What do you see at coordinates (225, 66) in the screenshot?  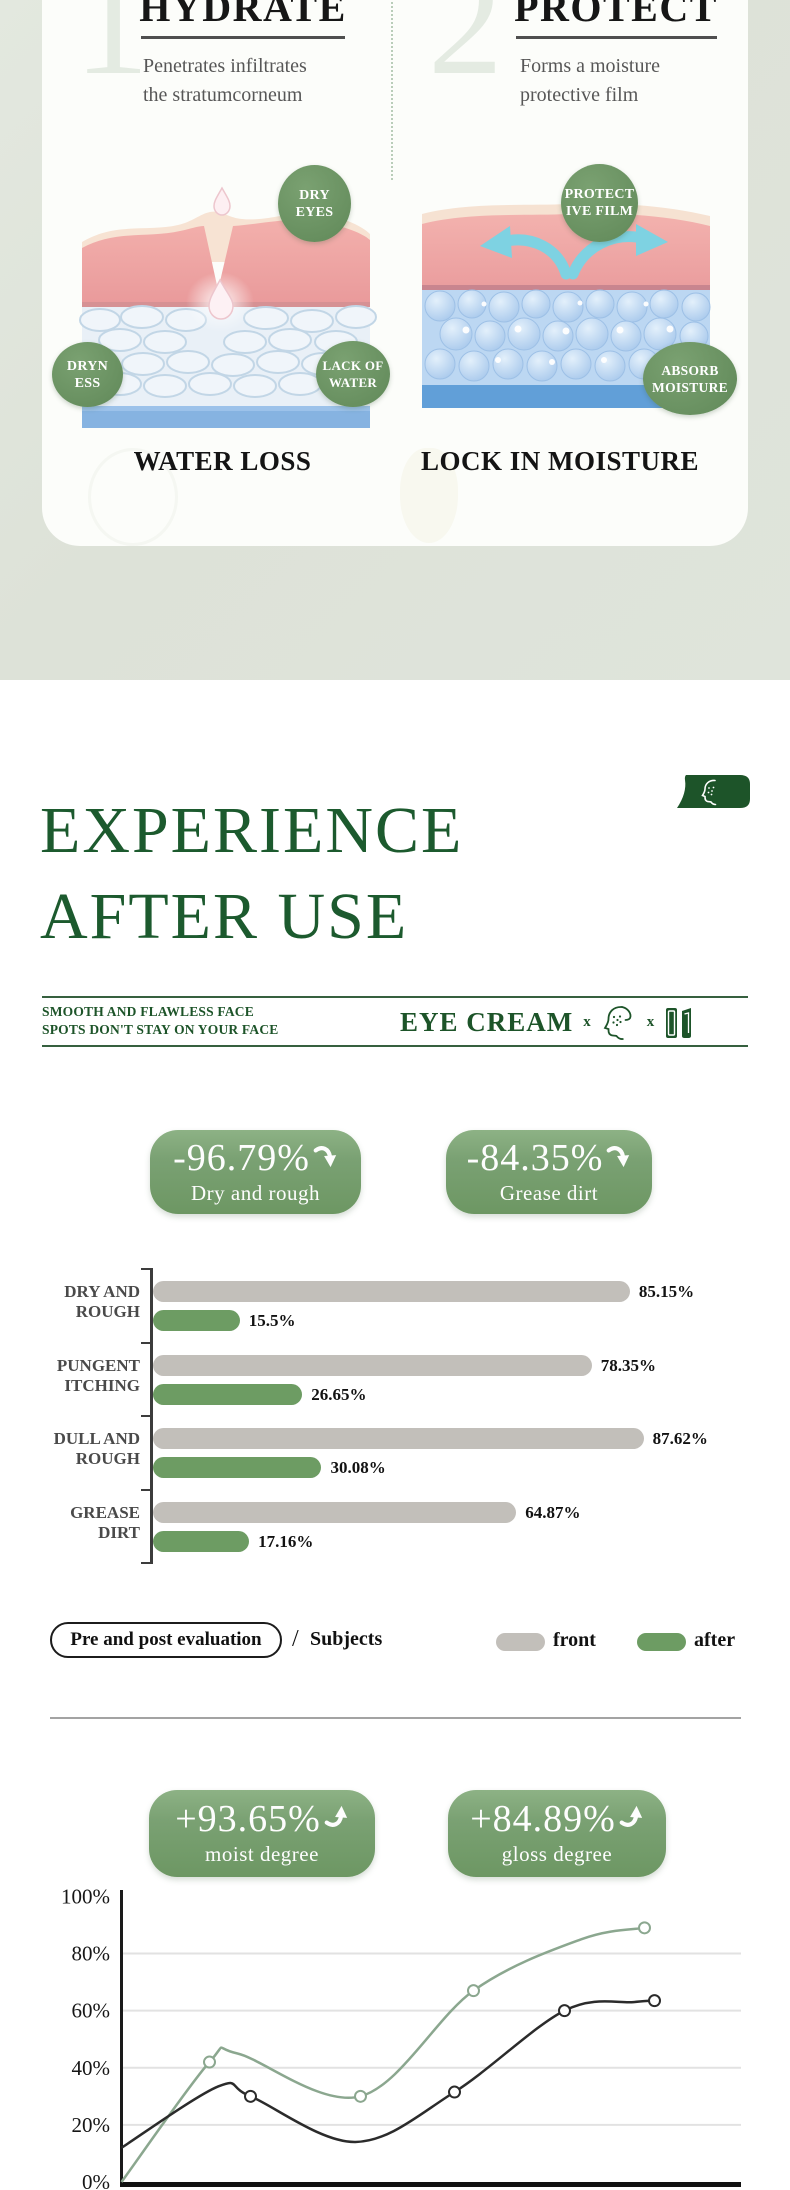 I see `step-description-line: Penetrates infiltrates` at bounding box center [225, 66].